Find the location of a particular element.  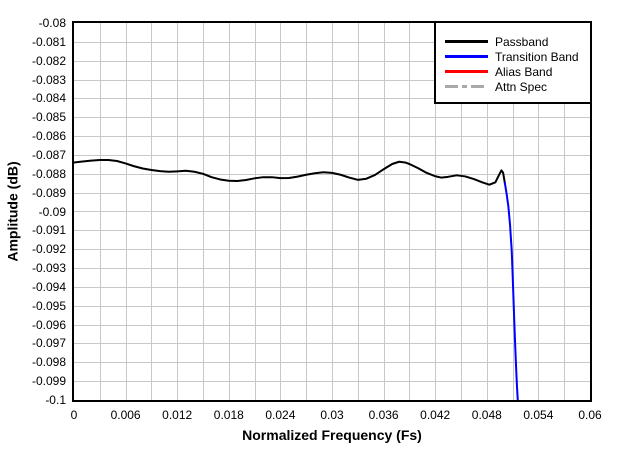

legend-label-attn-spec: Attn Spec is located at coordinates (521, 86).